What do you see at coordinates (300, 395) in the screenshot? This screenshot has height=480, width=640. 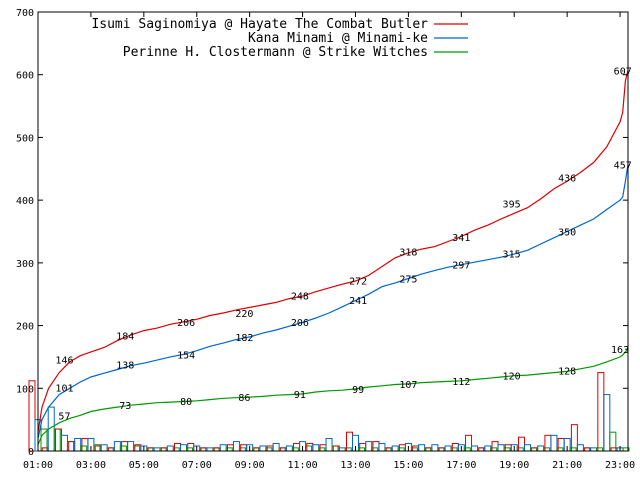 I see `data-label: 91` at bounding box center [300, 395].